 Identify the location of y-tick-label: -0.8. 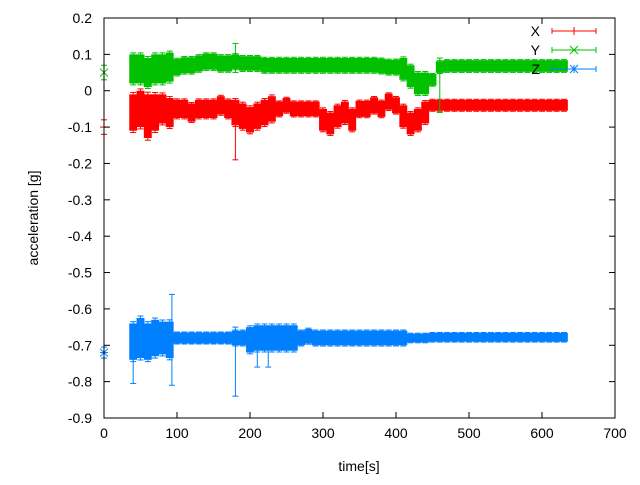
(80, 382).